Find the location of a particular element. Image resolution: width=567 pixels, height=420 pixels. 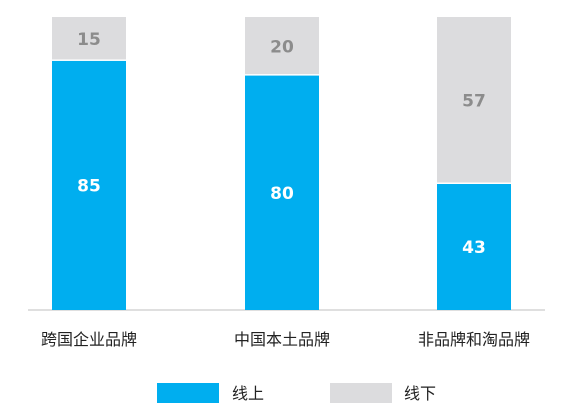

category-labels-group: 跨国企业品牌 中国本土品牌 非品牌和淘品牌 is located at coordinates (285, 339).